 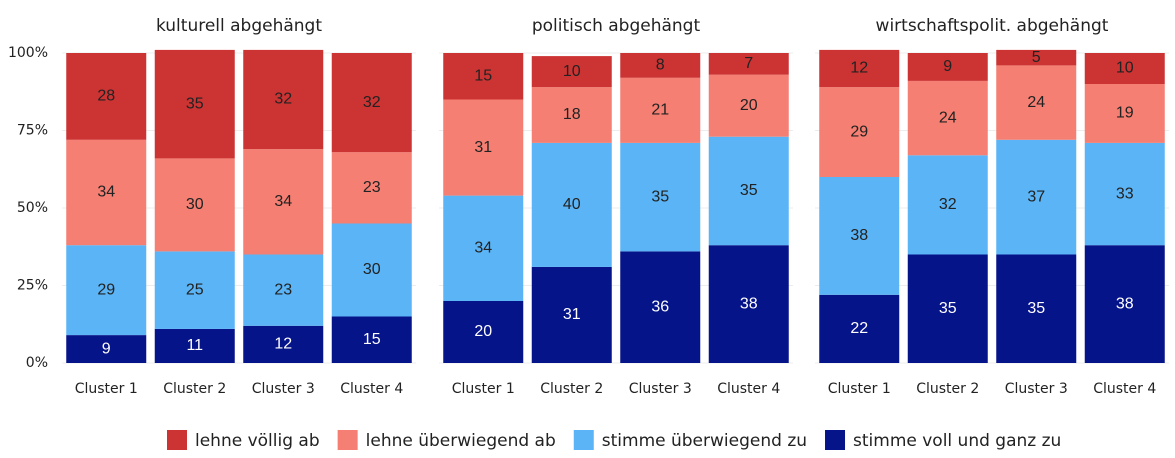 What do you see at coordinates (859, 68) in the screenshot?
I see `data-label: 12` at bounding box center [859, 68].